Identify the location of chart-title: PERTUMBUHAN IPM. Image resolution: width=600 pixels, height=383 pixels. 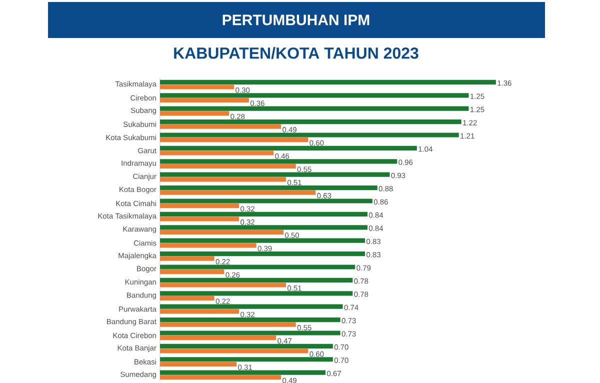
(296, 20).